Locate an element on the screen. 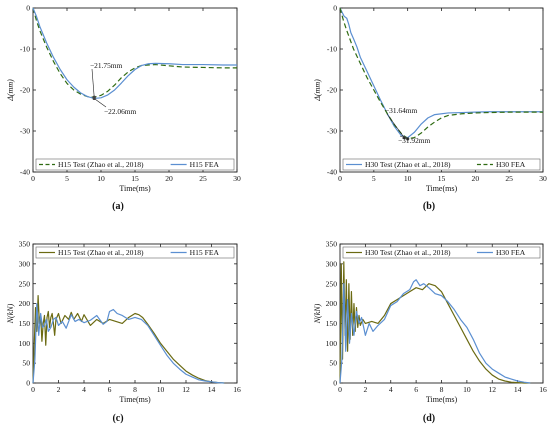  y-tick-label: 200 is located at coordinates (332, 303).